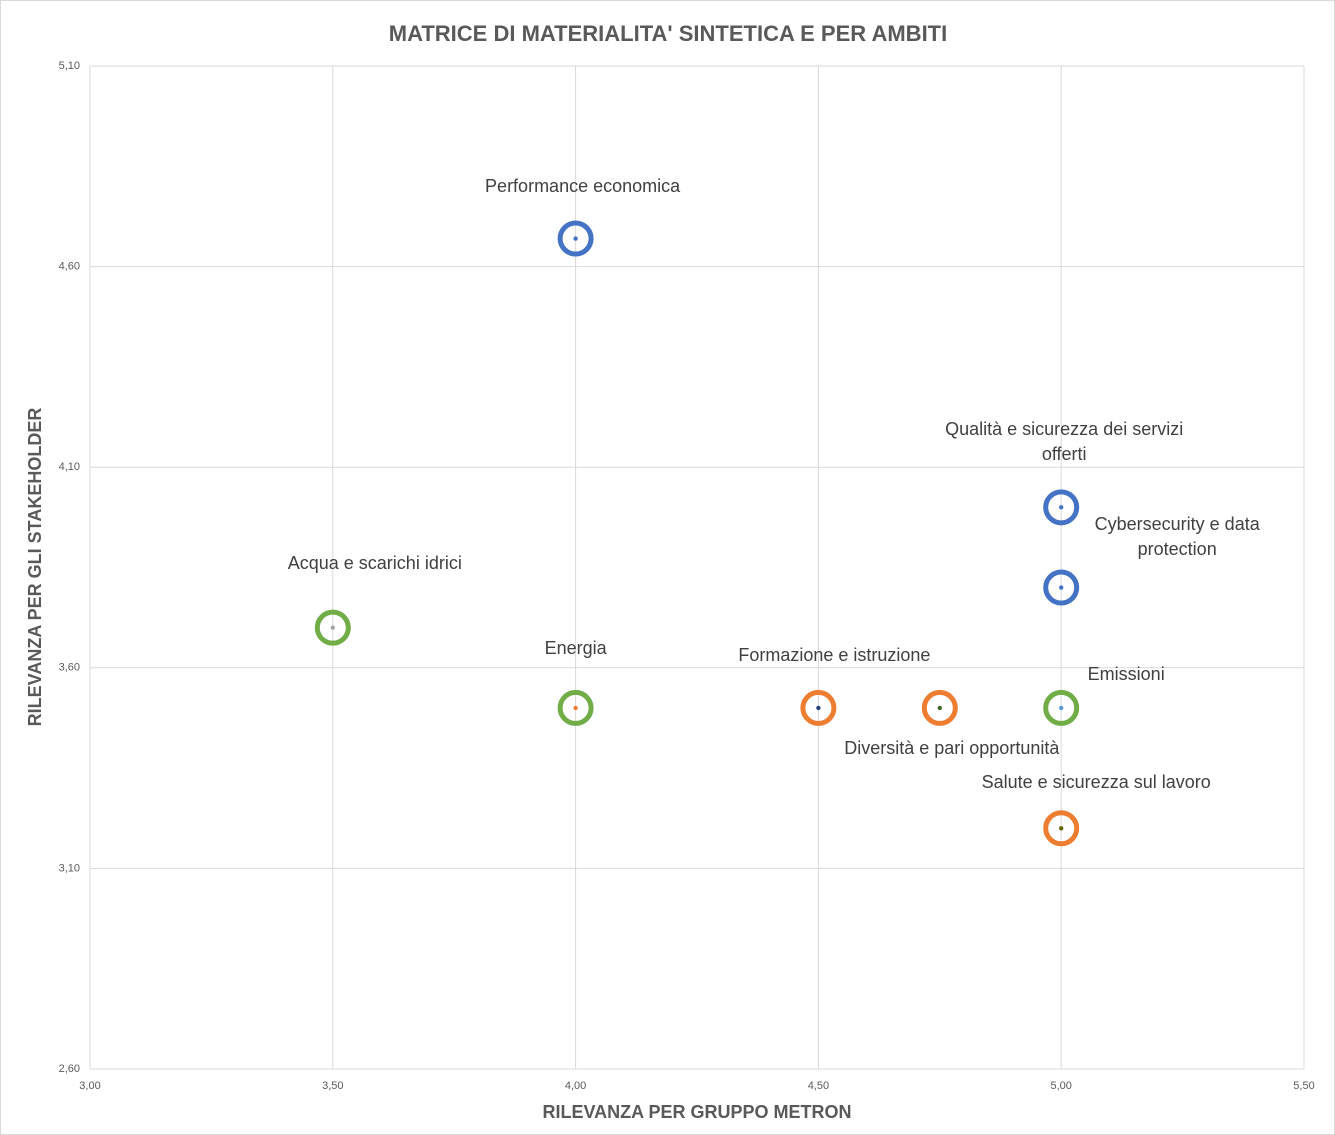 This screenshot has height=1135, width=1335. I want to click on point-label-box: Salute e sicurezza sul lavoro, so click(1096, 782).